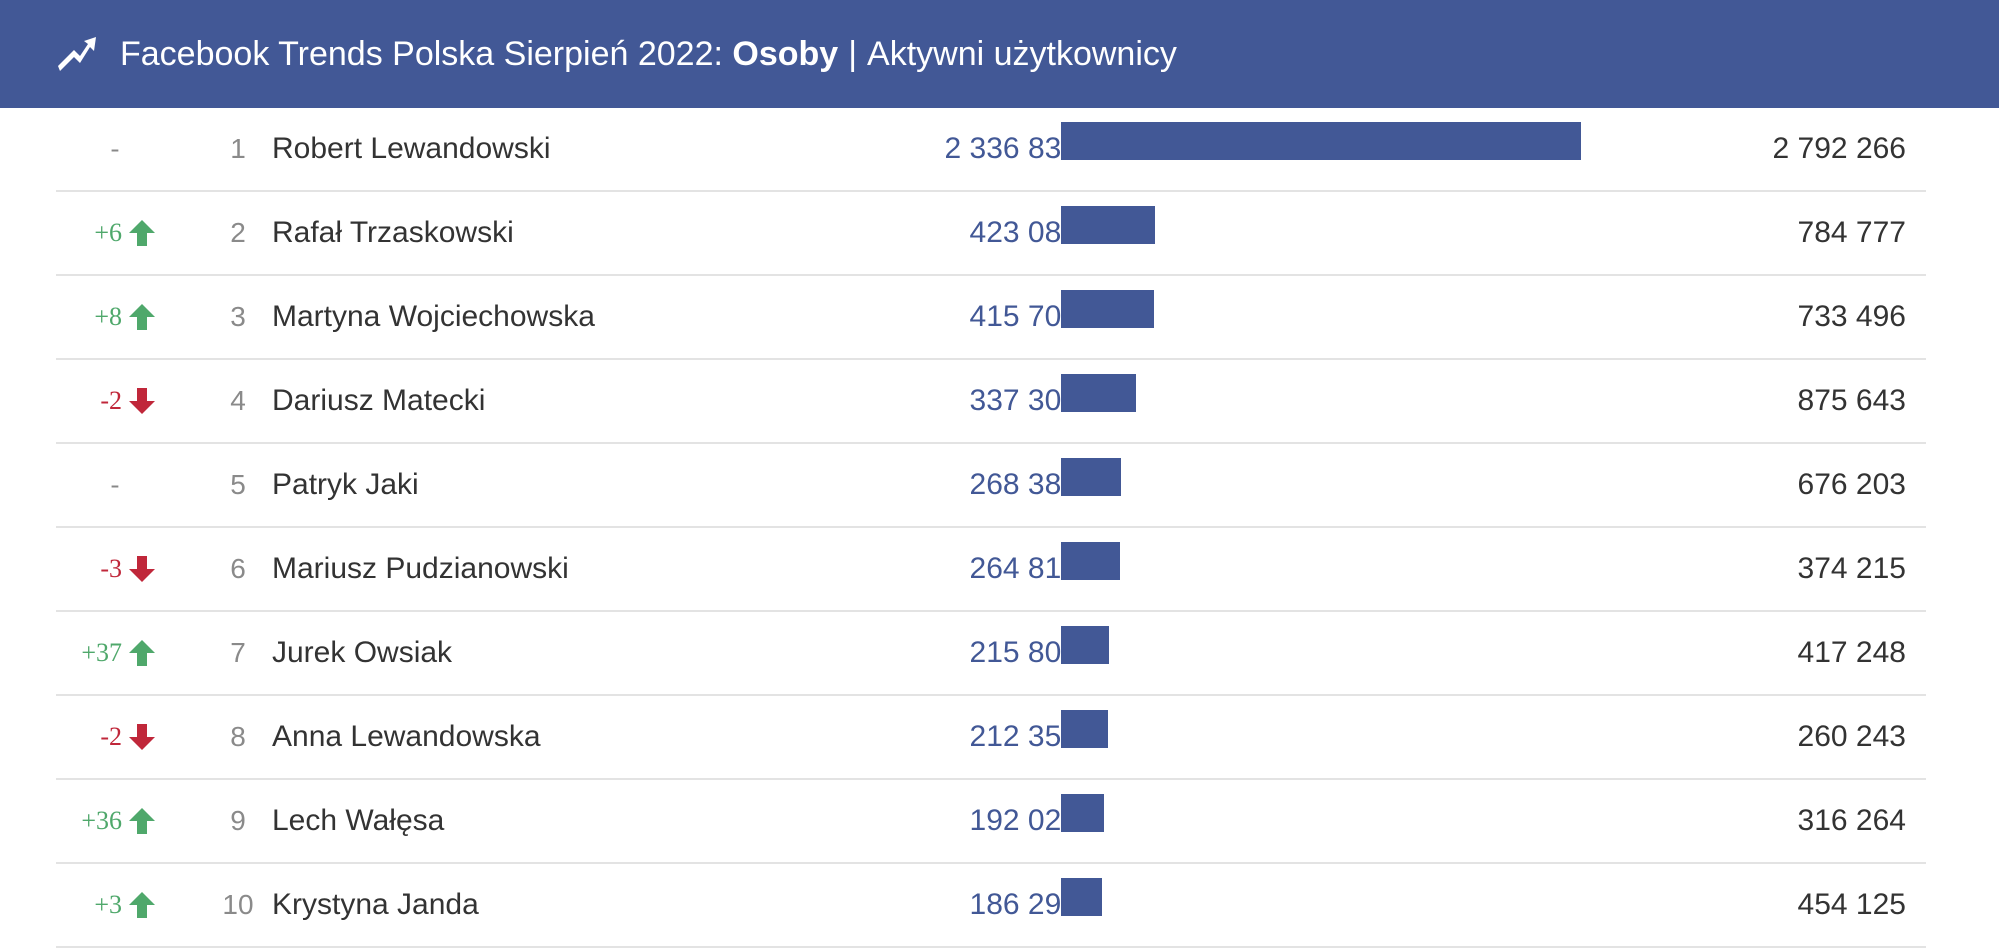 The height and width of the screenshot is (952, 1999). I want to click on rank-number: 4, so click(238, 400).